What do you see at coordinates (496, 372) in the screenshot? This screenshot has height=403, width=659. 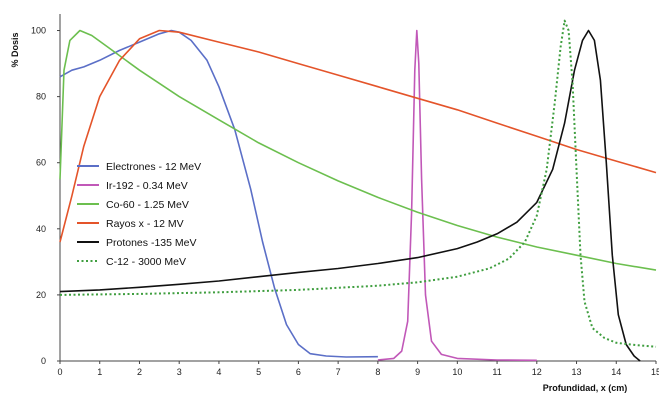 I see `x-tick-label: 11` at bounding box center [496, 372].